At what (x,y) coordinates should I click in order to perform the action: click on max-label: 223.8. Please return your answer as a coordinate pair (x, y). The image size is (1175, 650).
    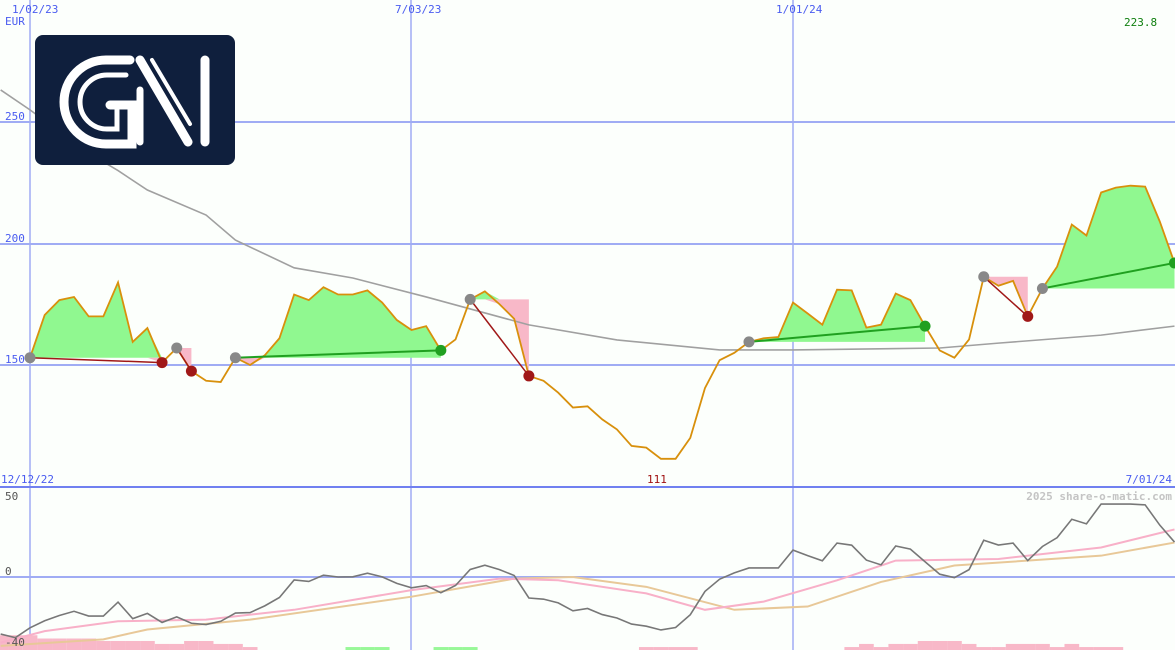
    Looking at the image, I should click on (1140, 22).